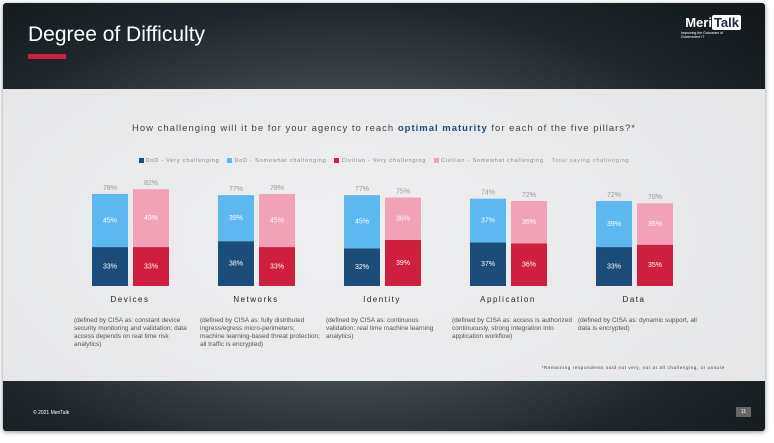  What do you see at coordinates (51, 413) in the screenshot?
I see `copyright: © 2021 MeriTalk` at bounding box center [51, 413].